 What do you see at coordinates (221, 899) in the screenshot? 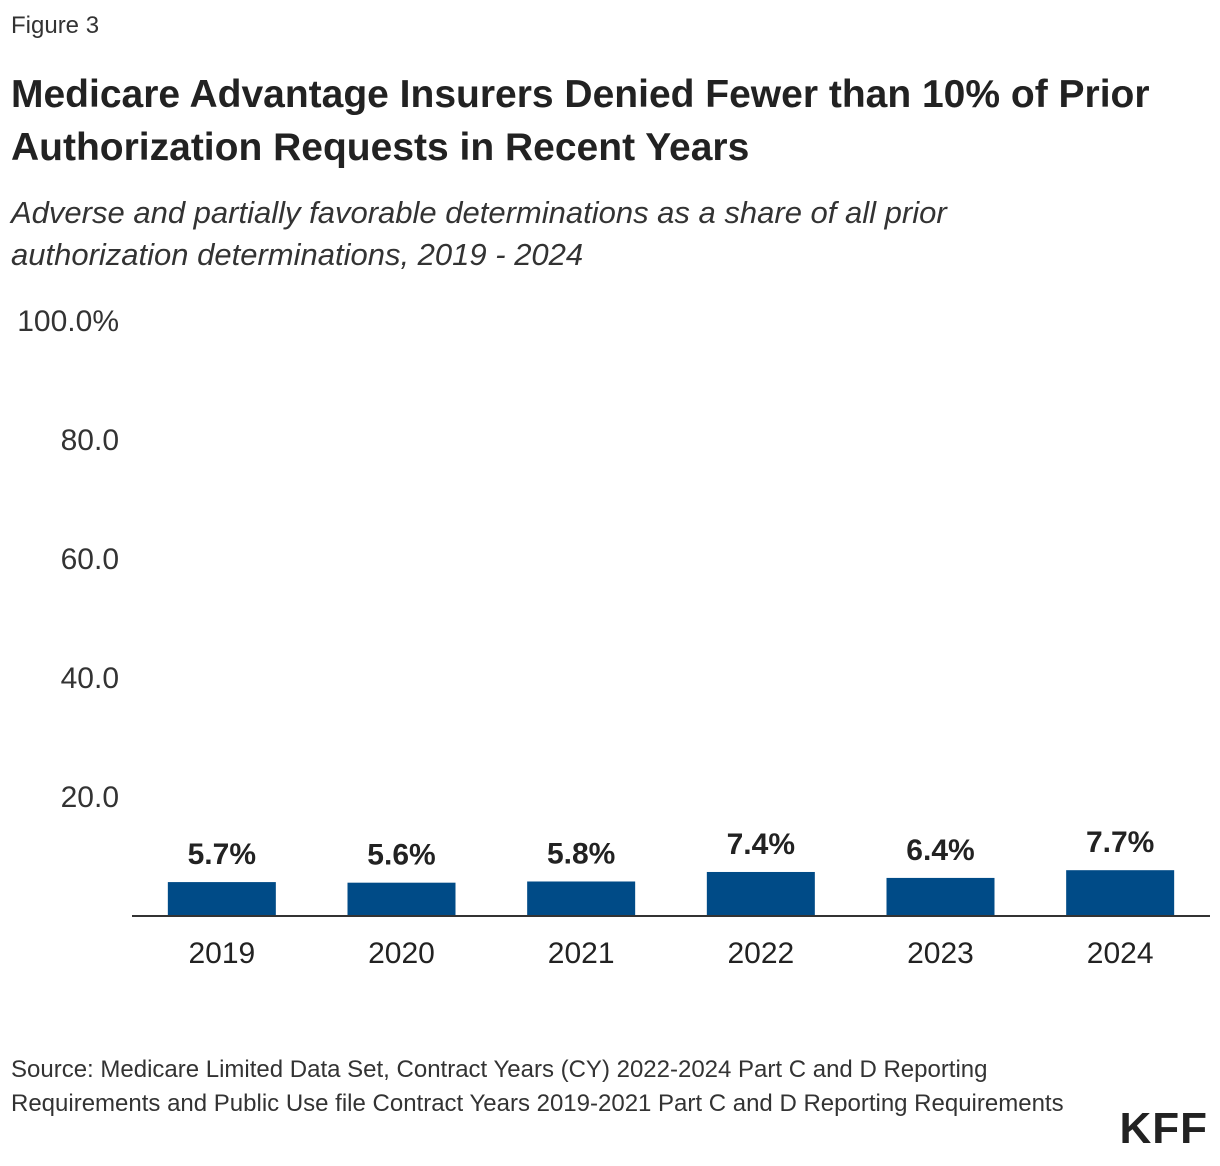
I see `bar-2019` at bounding box center [221, 899].